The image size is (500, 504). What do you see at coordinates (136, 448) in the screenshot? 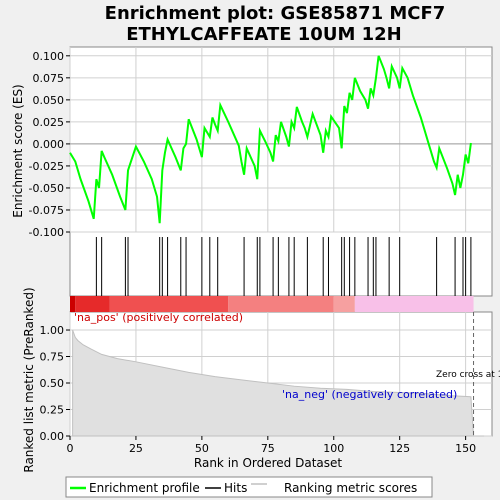
I see `x-tick-label: 25` at bounding box center [136, 448].